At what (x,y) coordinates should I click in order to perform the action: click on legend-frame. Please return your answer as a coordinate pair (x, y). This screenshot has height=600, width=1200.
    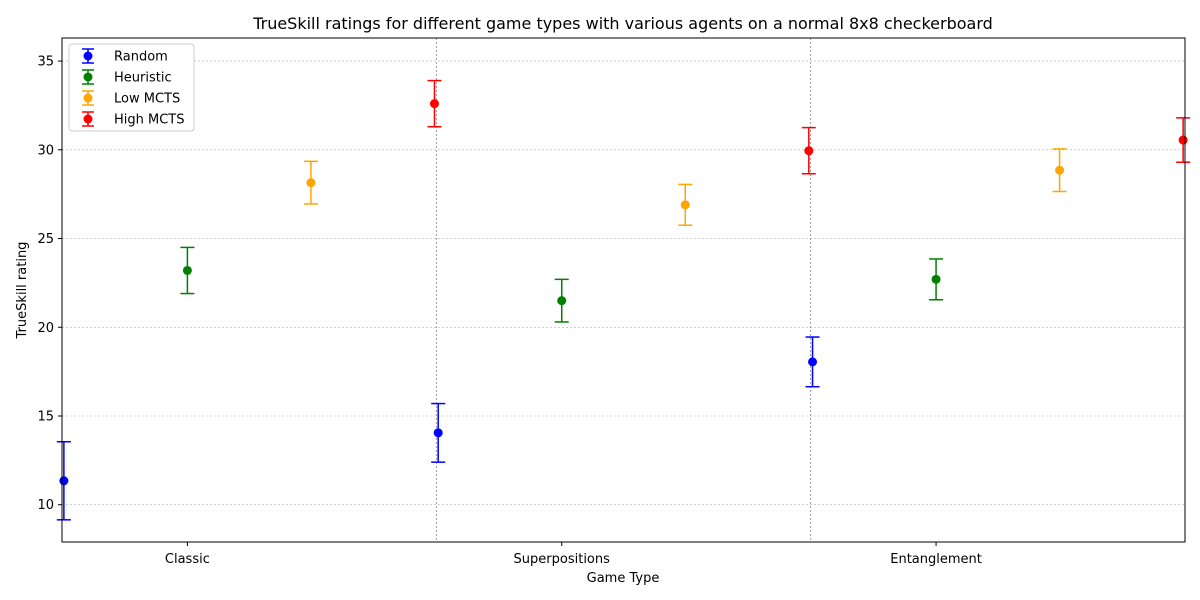
    Looking at the image, I should click on (131, 87).